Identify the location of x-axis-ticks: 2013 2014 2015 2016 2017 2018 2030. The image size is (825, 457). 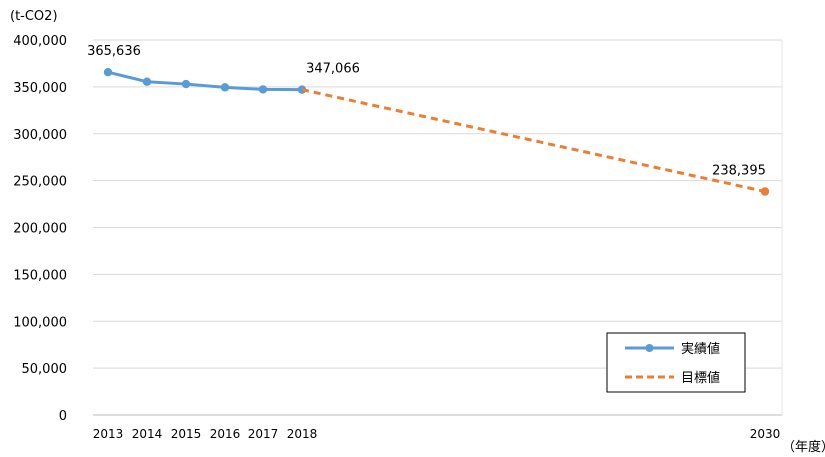
(437, 434).